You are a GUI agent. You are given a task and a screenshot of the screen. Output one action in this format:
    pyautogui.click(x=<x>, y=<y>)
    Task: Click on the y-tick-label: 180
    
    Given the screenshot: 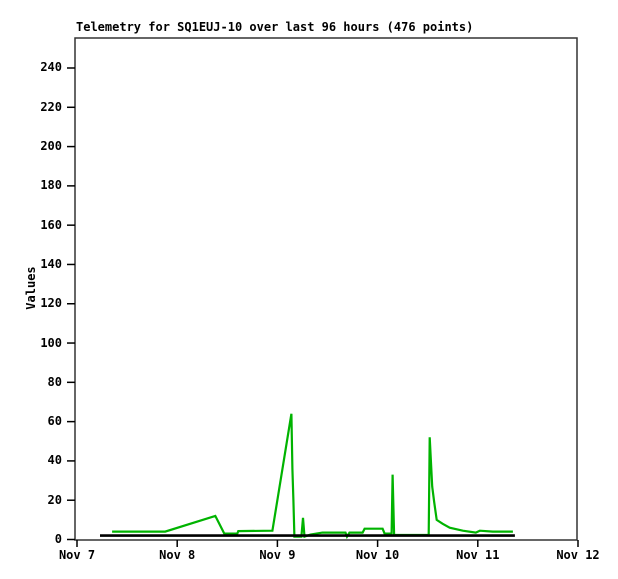 What is the action you would take?
    pyautogui.click(x=51, y=185)
    